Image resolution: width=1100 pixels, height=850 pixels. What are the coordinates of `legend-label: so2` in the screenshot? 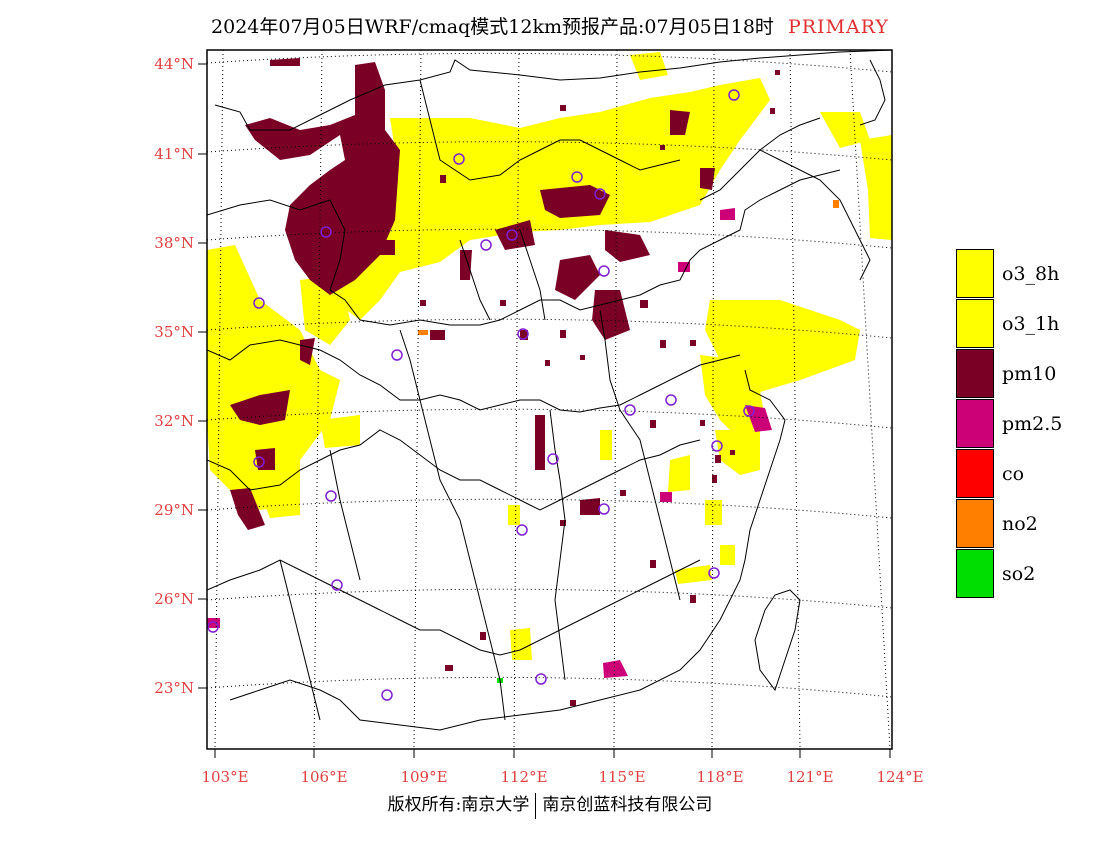 It's located at (1019, 574).